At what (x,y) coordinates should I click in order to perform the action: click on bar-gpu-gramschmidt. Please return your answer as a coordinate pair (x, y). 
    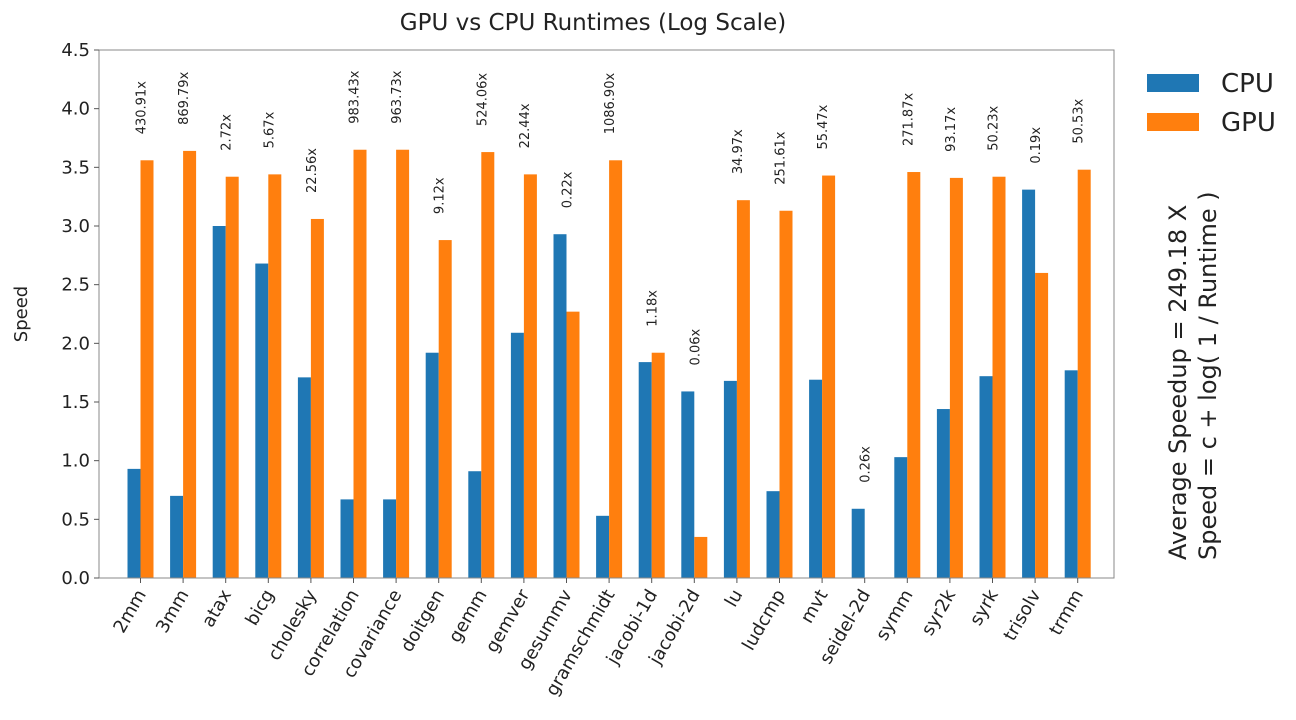
    Looking at the image, I should click on (616, 369).